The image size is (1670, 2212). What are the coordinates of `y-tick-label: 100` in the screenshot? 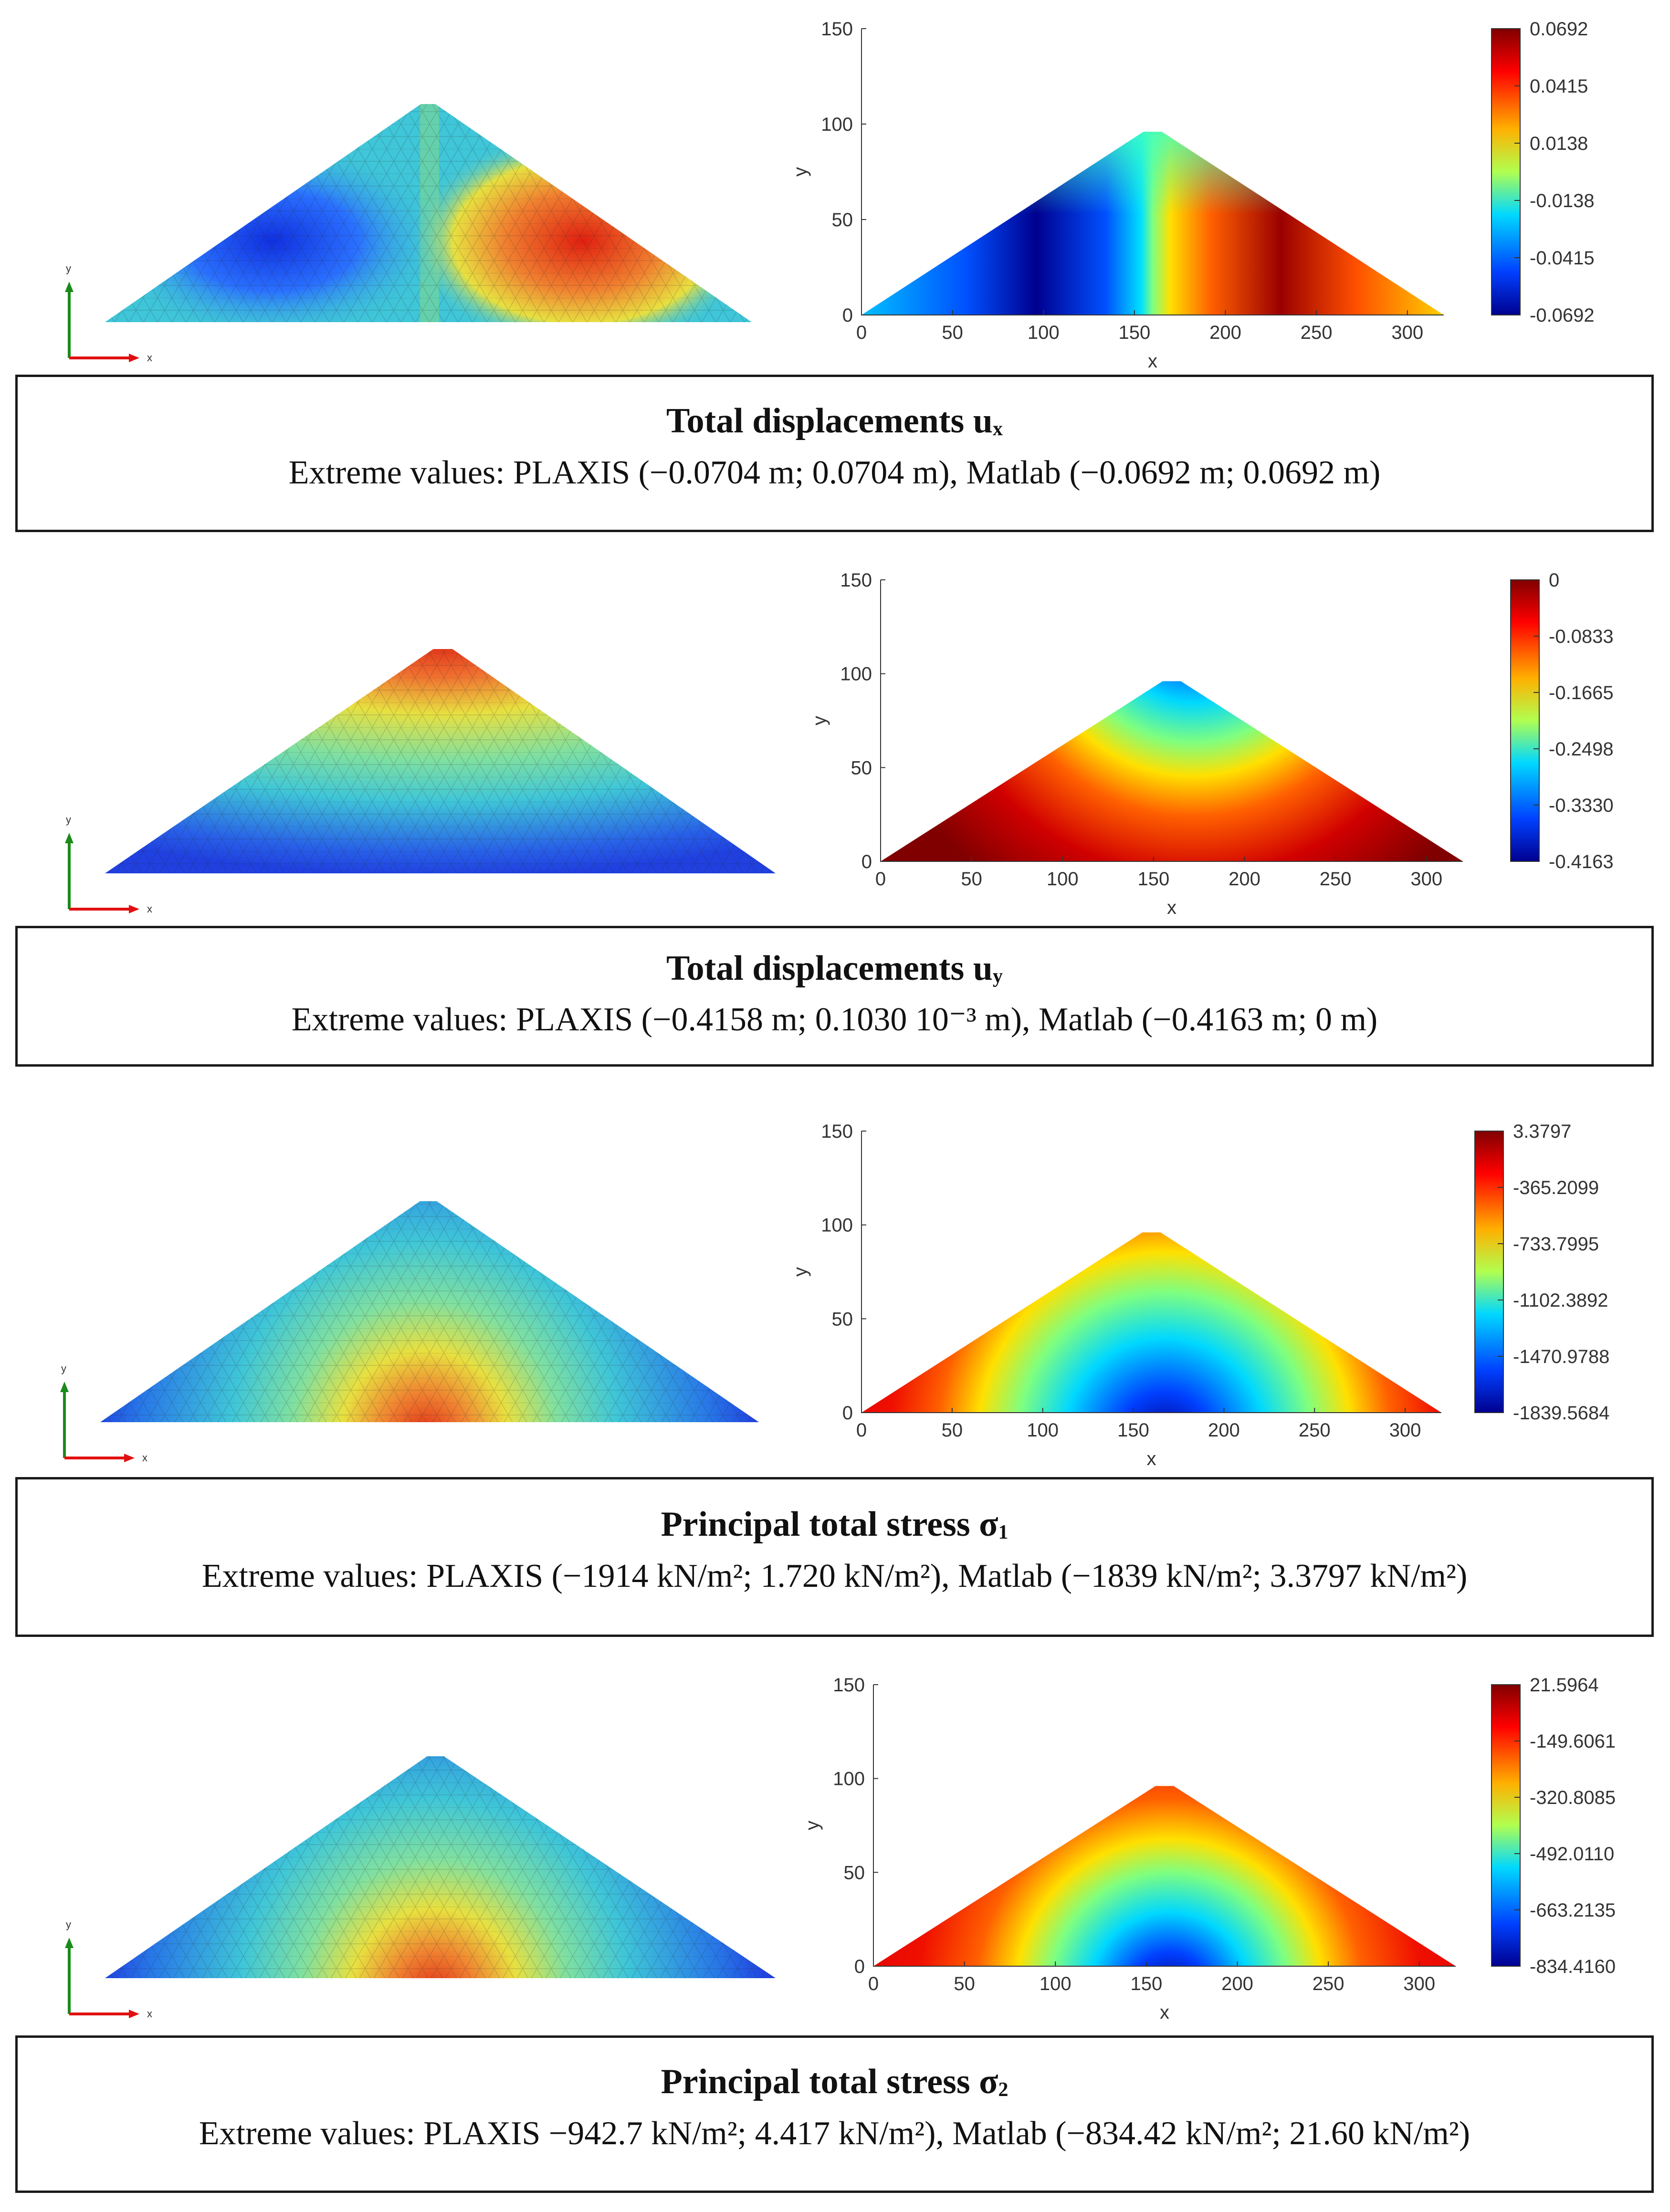 It's located at (856, 674).